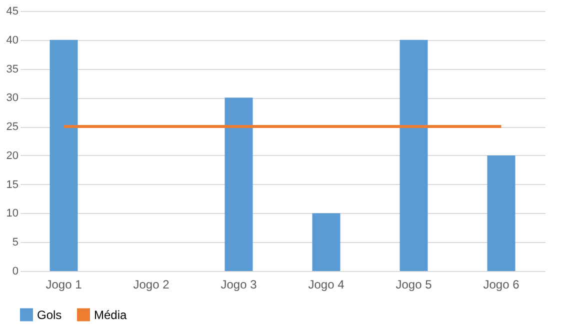 Image resolution: width=570 pixels, height=335 pixels. Describe the element at coordinates (151, 285) in the screenshot. I see `x-tick-label: Jogo 2` at that location.